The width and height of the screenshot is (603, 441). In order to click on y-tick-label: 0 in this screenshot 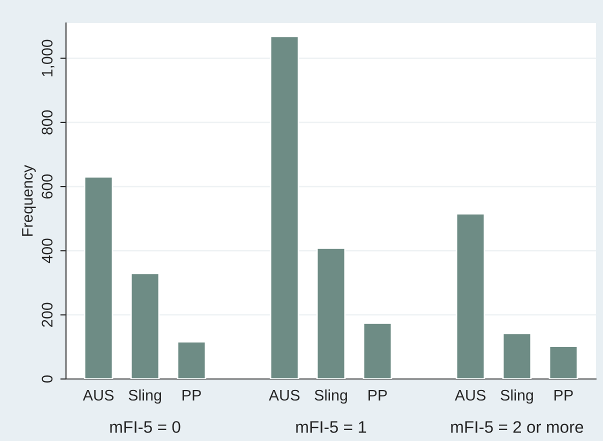, I will do `click(47, 379)`.